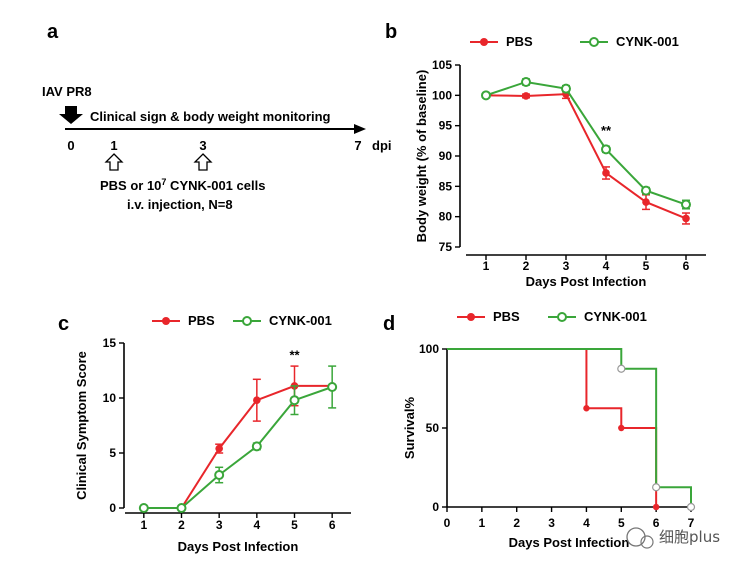 This screenshot has width=746, height=569. Describe the element at coordinates (391, 32) in the screenshot. I see `panel-b-label: b` at that location.